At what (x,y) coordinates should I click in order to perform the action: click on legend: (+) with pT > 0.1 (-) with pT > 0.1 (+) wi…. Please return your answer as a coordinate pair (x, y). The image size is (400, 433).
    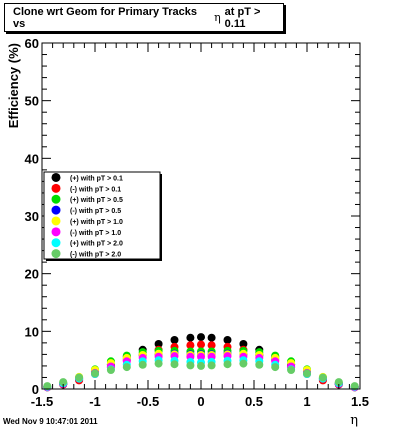
    Looking at the image, I should click on (102, 216).